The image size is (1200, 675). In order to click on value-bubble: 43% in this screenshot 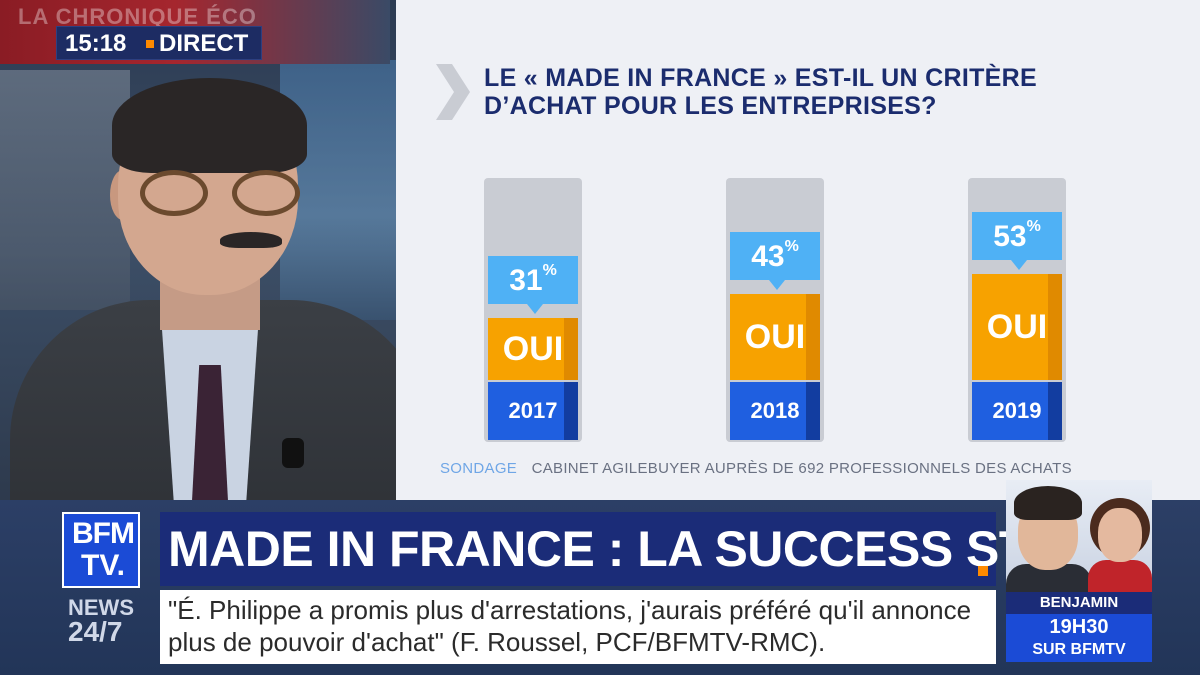, I will do `click(775, 261)`.